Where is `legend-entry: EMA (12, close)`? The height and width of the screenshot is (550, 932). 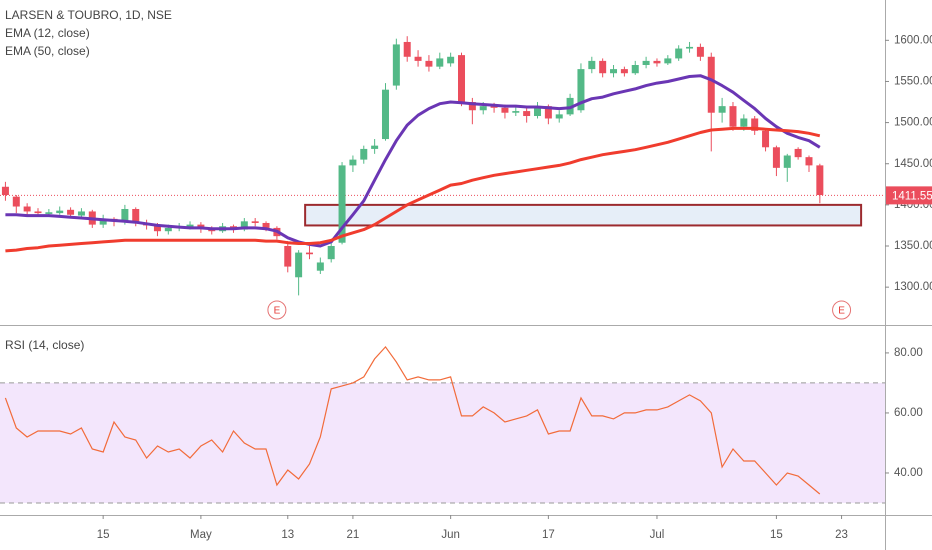
legend-entry: EMA (12, close) is located at coordinates (47, 33).